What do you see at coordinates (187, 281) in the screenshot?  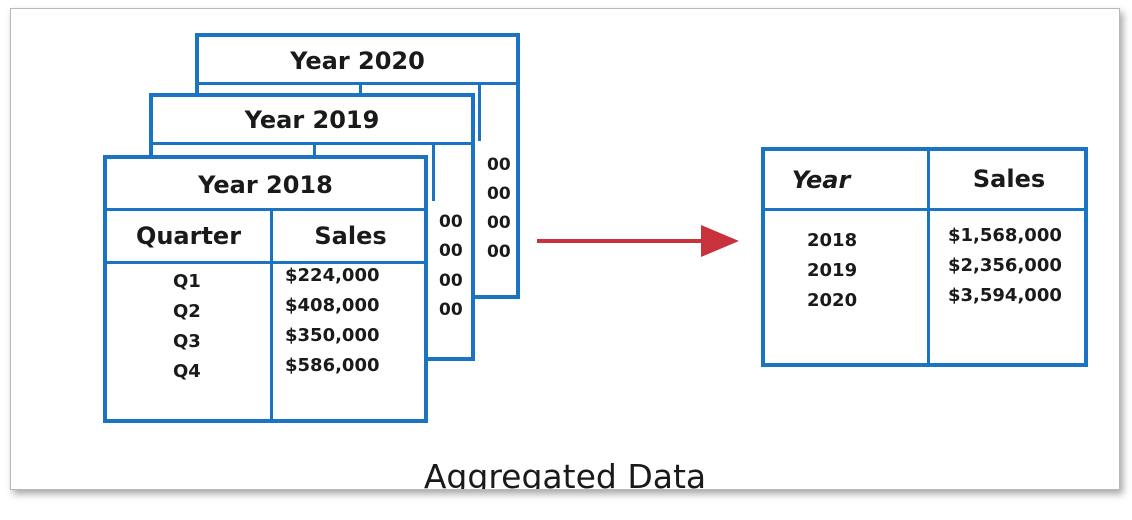 I see `quarter-cell: Q1` at bounding box center [187, 281].